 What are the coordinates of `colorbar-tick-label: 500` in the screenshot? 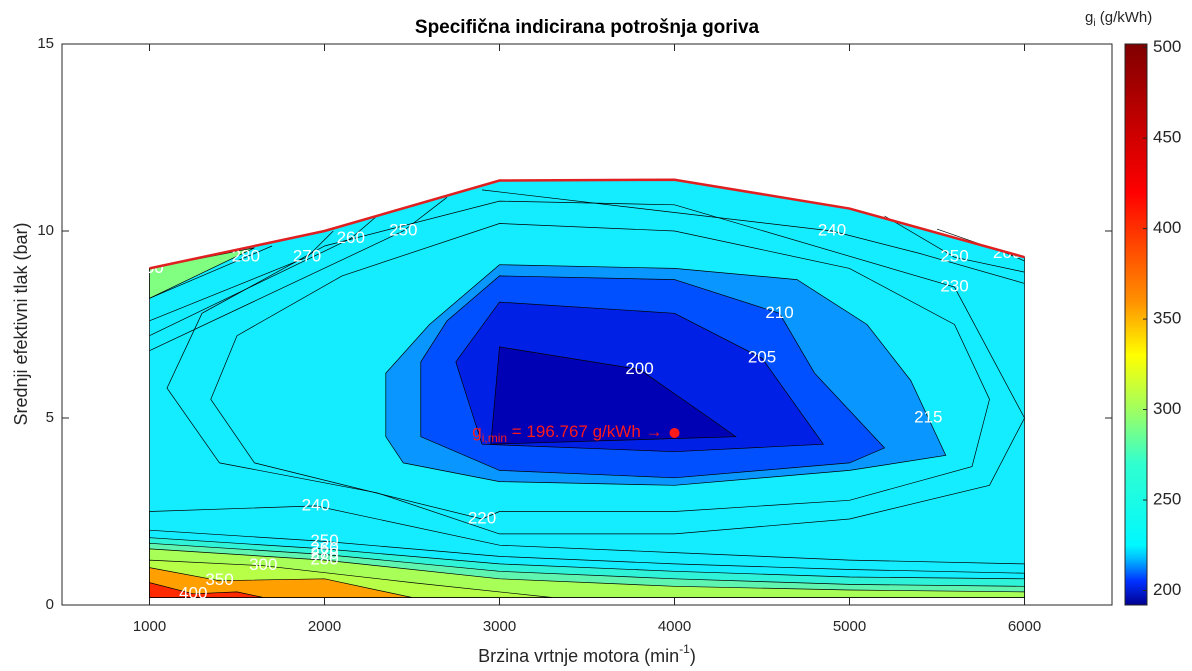 It's located at (1167, 46).